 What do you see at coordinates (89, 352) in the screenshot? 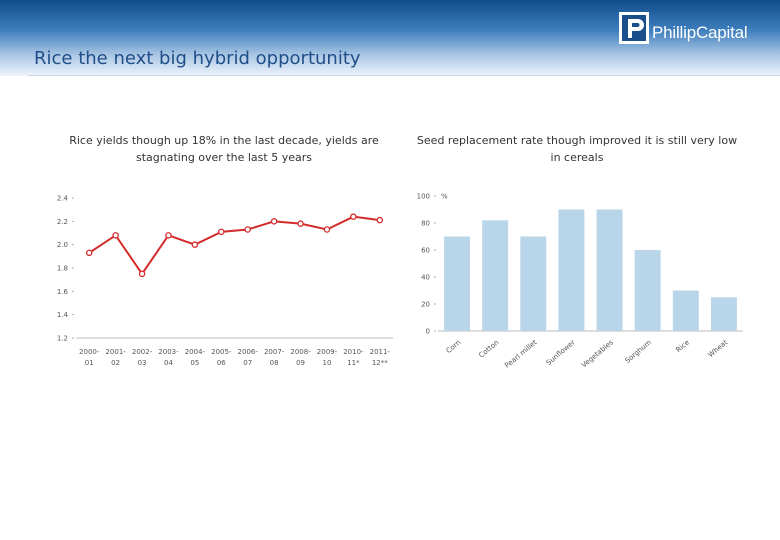
I see `x-tick-label: 2000-` at bounding box center [89, 352].